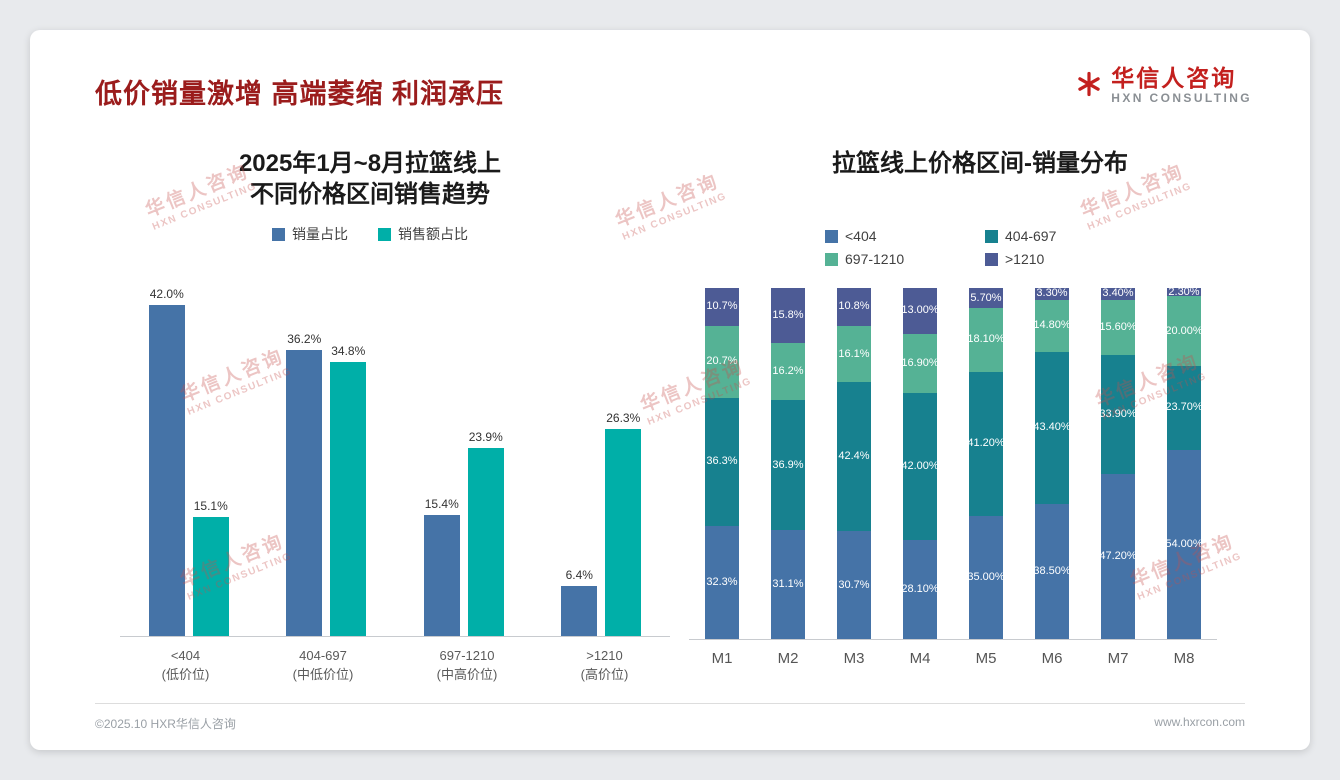 This screenshot has height=780, width=1340. Describe the element at coordinates (854, 457) in the screenshot. I see `segment-404-697: 42.4%` at that location.